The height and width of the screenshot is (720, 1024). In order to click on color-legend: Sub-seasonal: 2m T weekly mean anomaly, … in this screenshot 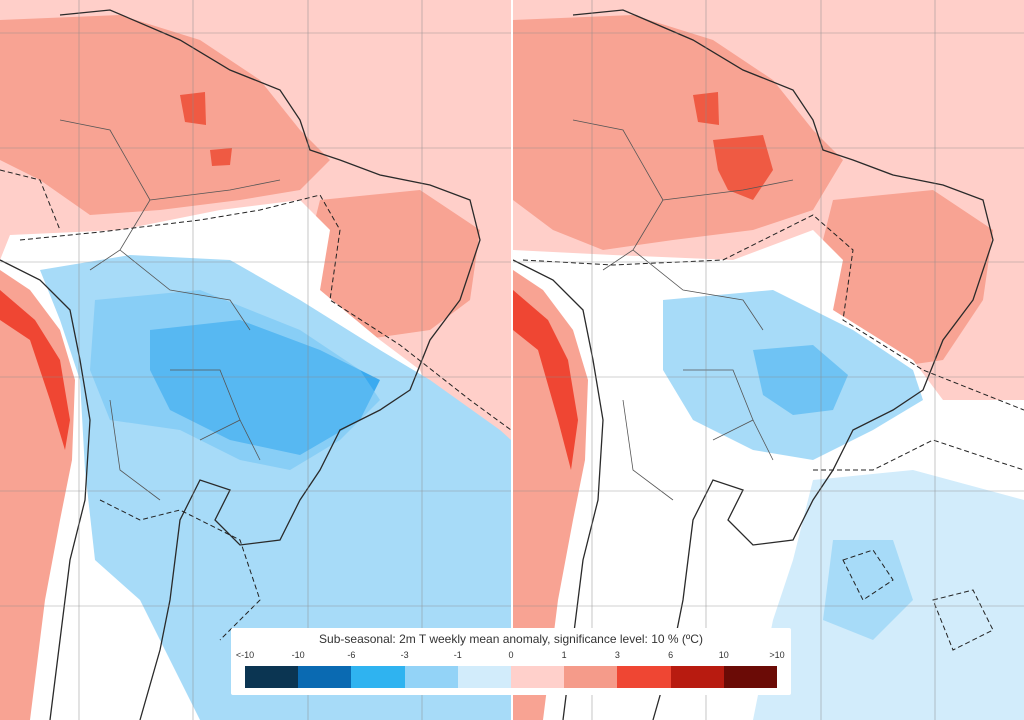, I will do `click(511, 661)`.